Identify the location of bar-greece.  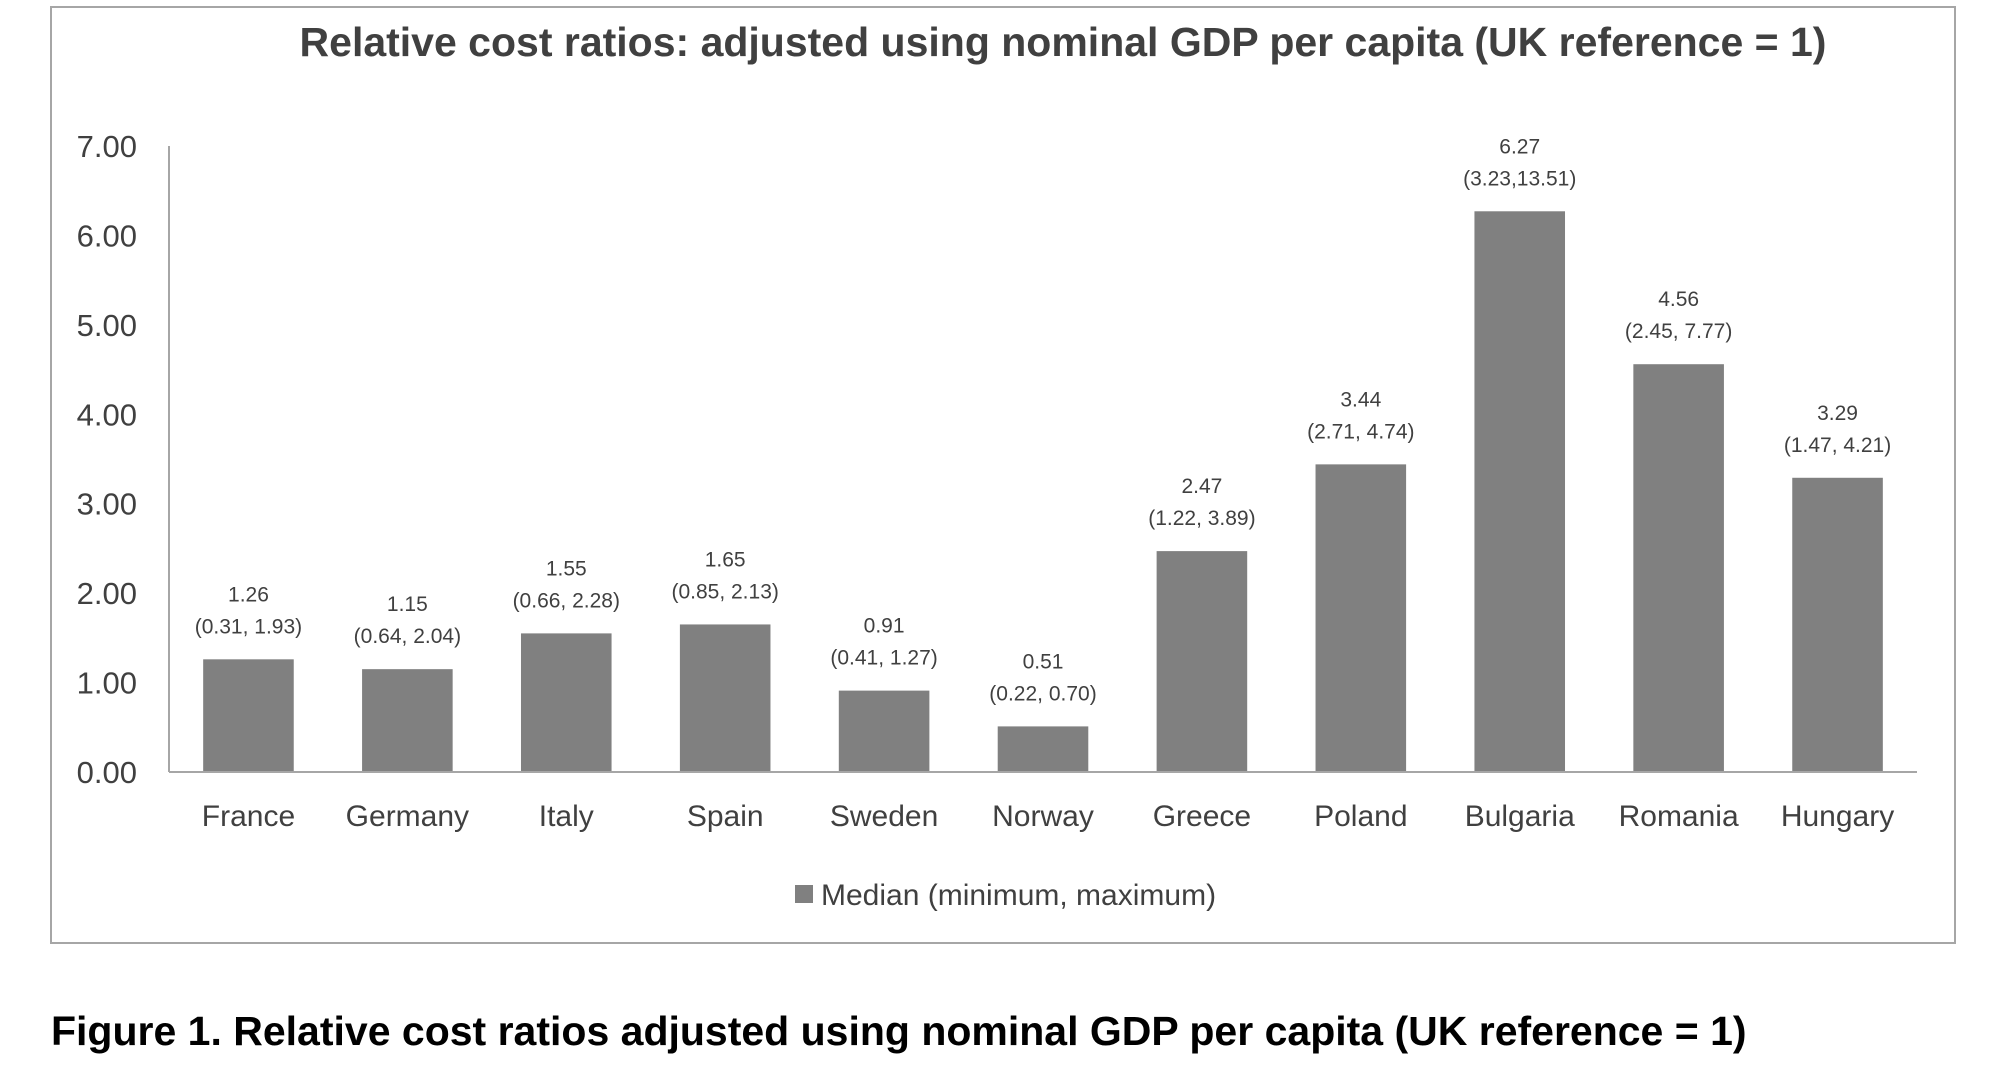
(1202, 661).